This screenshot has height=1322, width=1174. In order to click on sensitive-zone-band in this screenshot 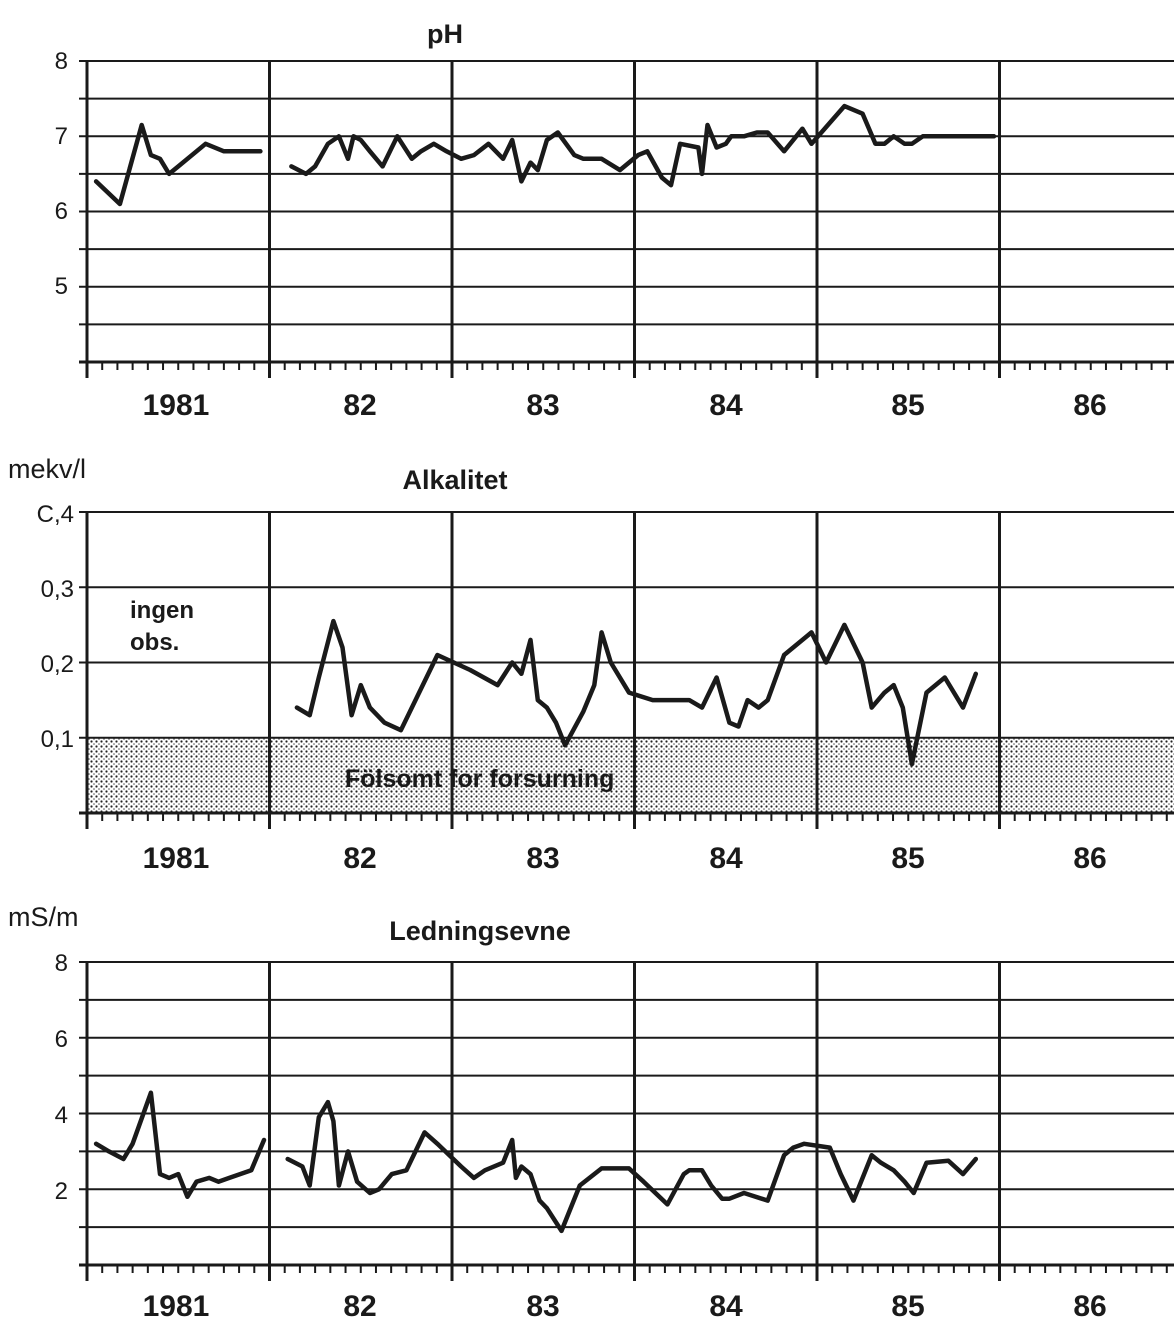, I will do `click(630, 775)`.